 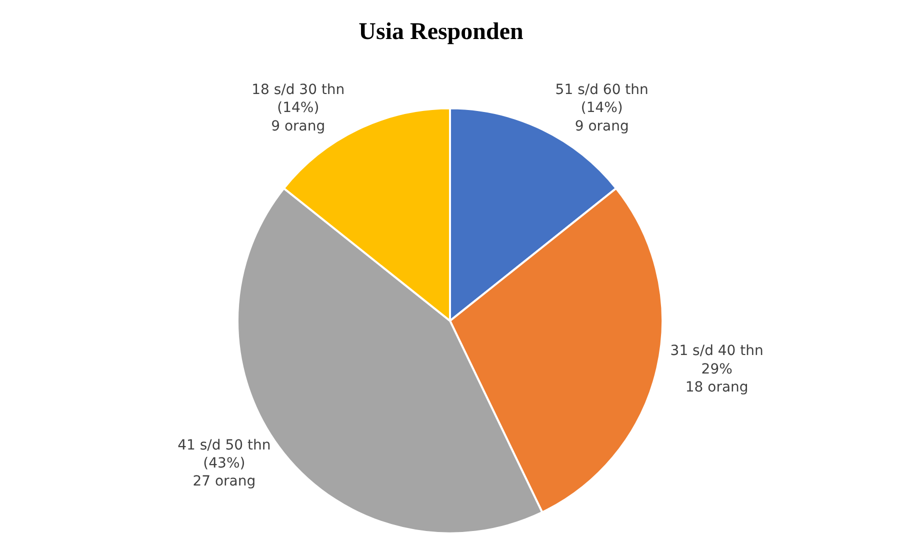 I want to click on slice-label: 31 s/d 40 thn, so click(x=717, y=351).